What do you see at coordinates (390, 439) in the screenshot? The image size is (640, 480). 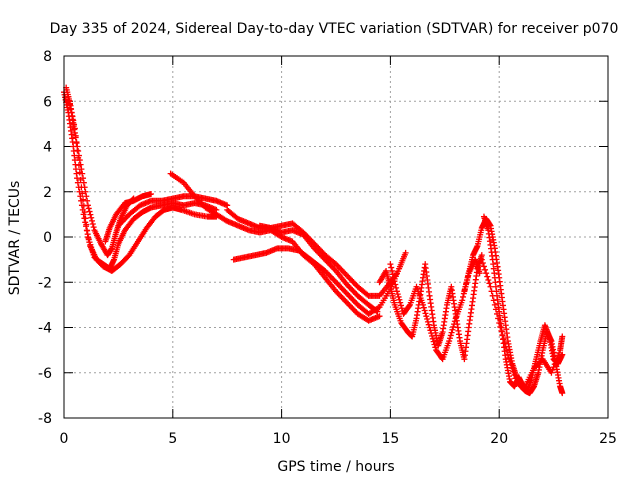 I see `x-tick-label: 15` at bounding box center [390, 439].